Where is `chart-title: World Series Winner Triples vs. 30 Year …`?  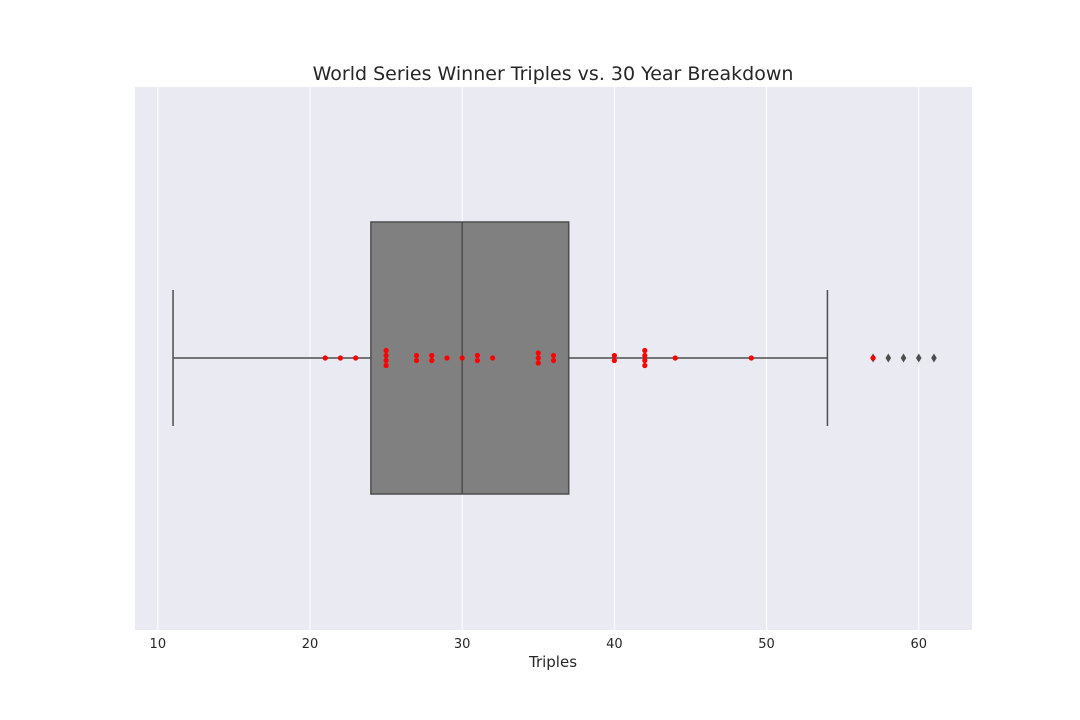
chart-title: World Series Winner Triples vs. 30 Year … is located at coordinates (553, 74).